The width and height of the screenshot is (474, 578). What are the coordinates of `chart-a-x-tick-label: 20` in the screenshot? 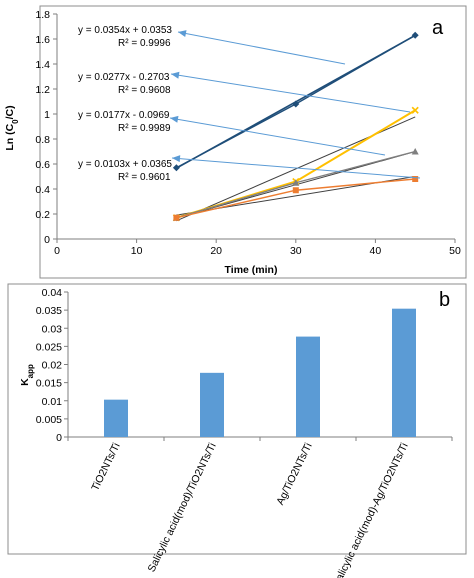 It's located at (216, 251).